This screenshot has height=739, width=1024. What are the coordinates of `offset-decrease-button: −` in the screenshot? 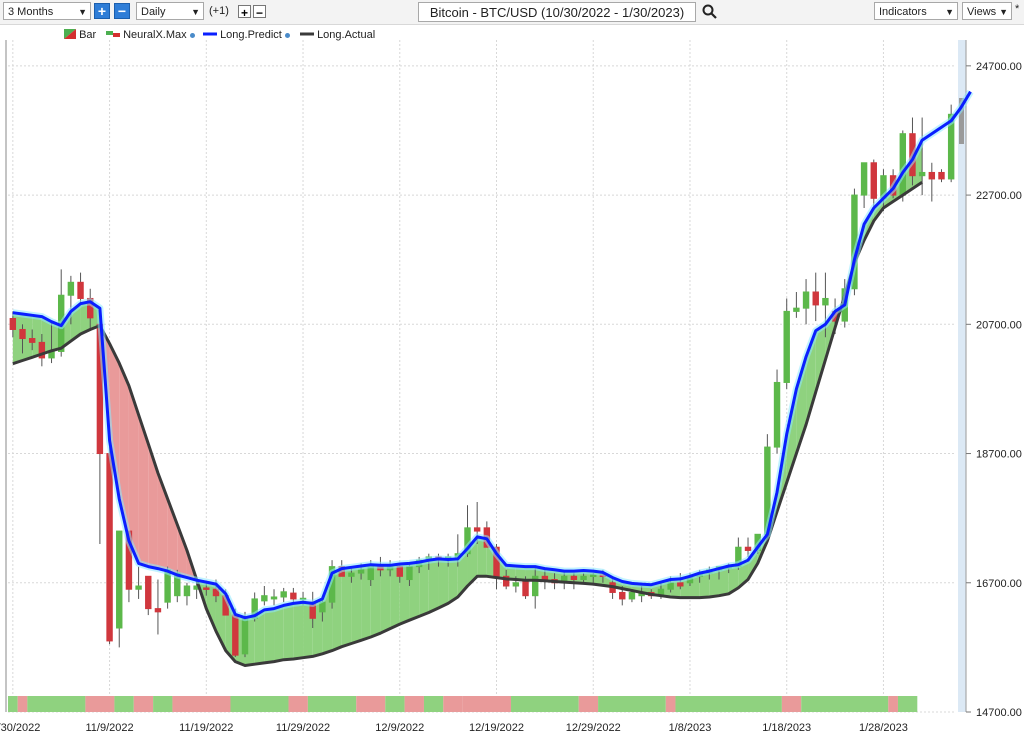 It's located at (259, 12).